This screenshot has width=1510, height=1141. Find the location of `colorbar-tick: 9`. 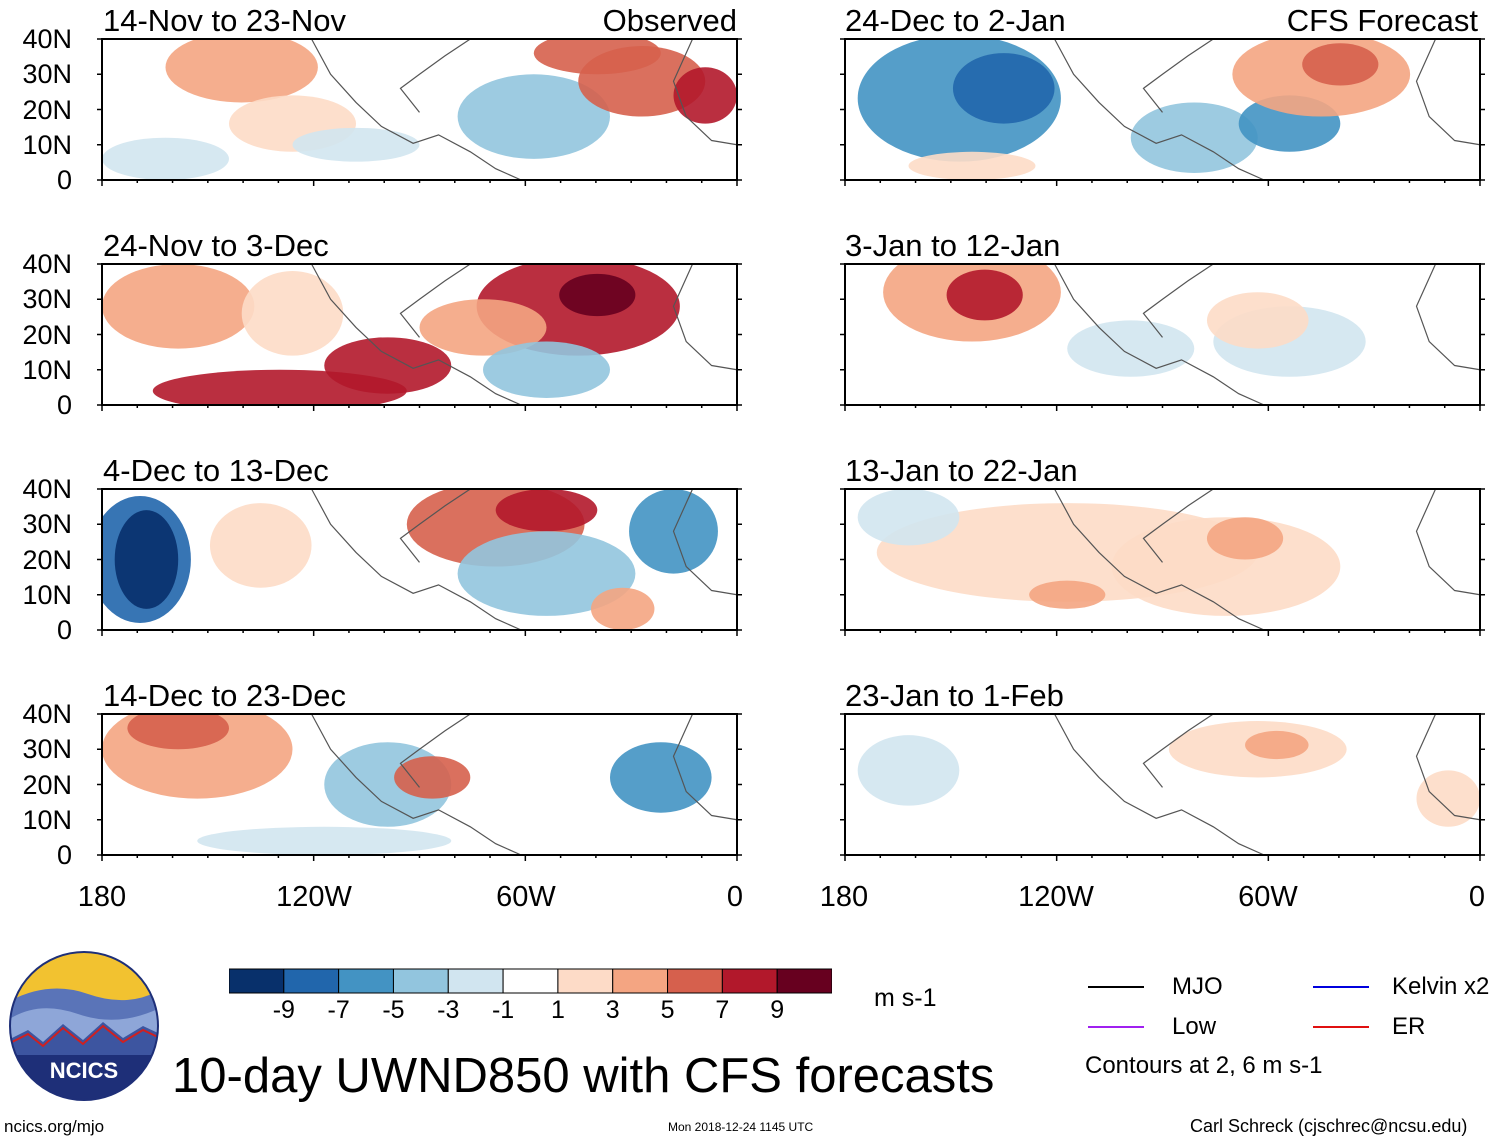

colorbar-tick: 9 is located at coordinates (777, 1010).